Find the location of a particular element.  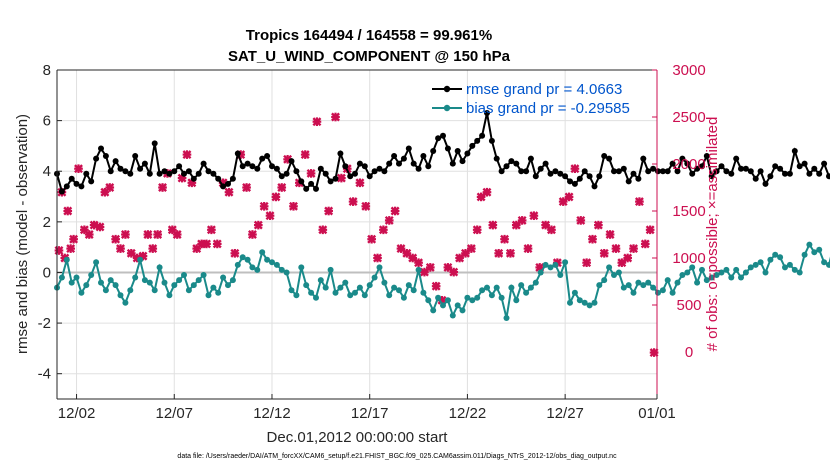

legend-label-bias: bias grand pr = -0.29585 is located at coordinates (548, 108).